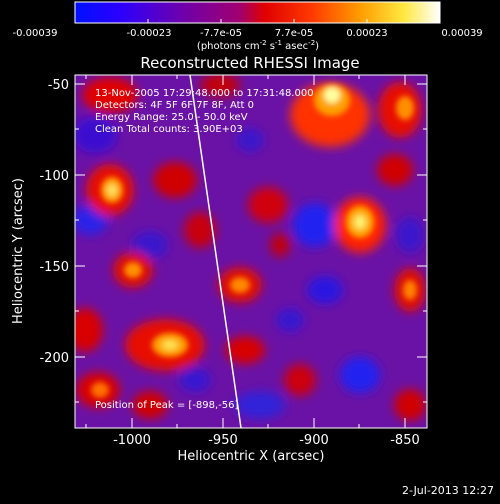  I want to click on annotation-peak-position: Position of Peak = [-898,-56], so click(167, 405).